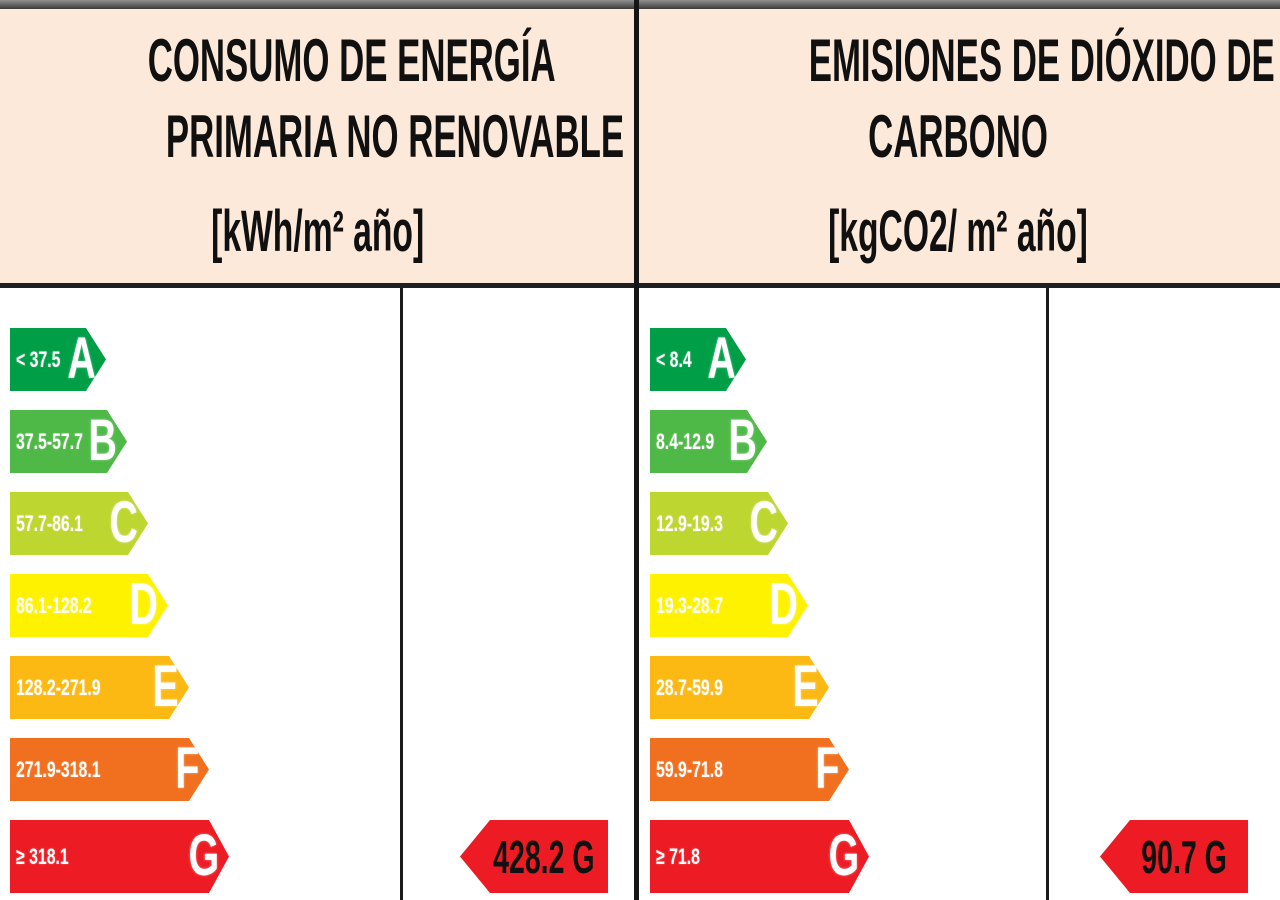  I want to click on rating-bar-d: 86.1-128.2 D, so click(89, 605).